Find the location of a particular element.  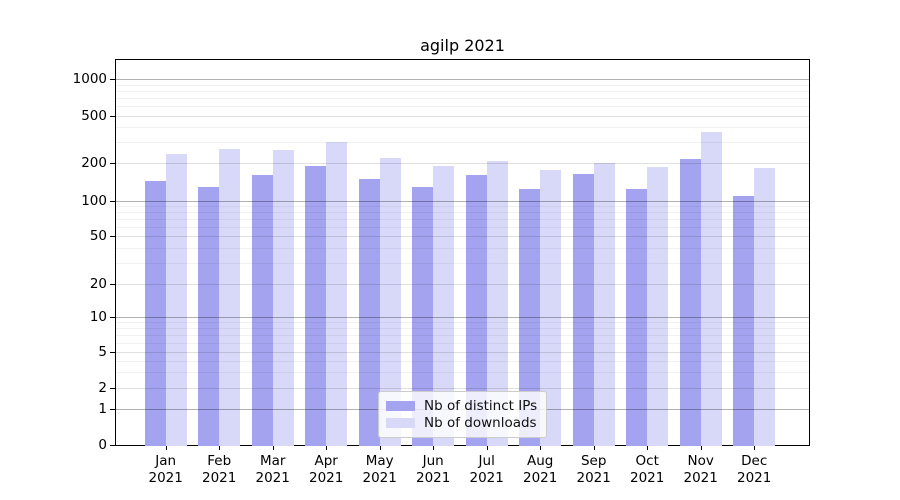

y-tick-label-1: 1 is located at coordinates (102, 409).